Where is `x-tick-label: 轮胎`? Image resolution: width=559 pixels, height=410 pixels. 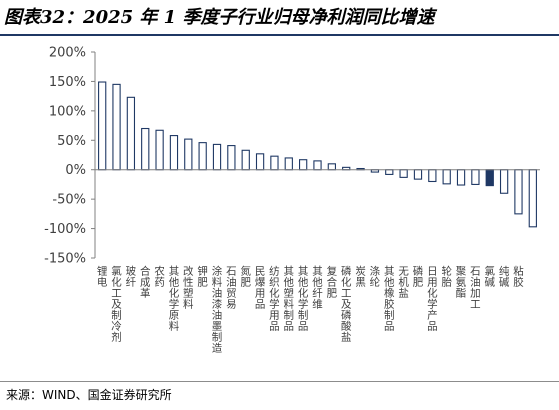 x-tick-label: 轮胎 is located at coordinates (446, 277).